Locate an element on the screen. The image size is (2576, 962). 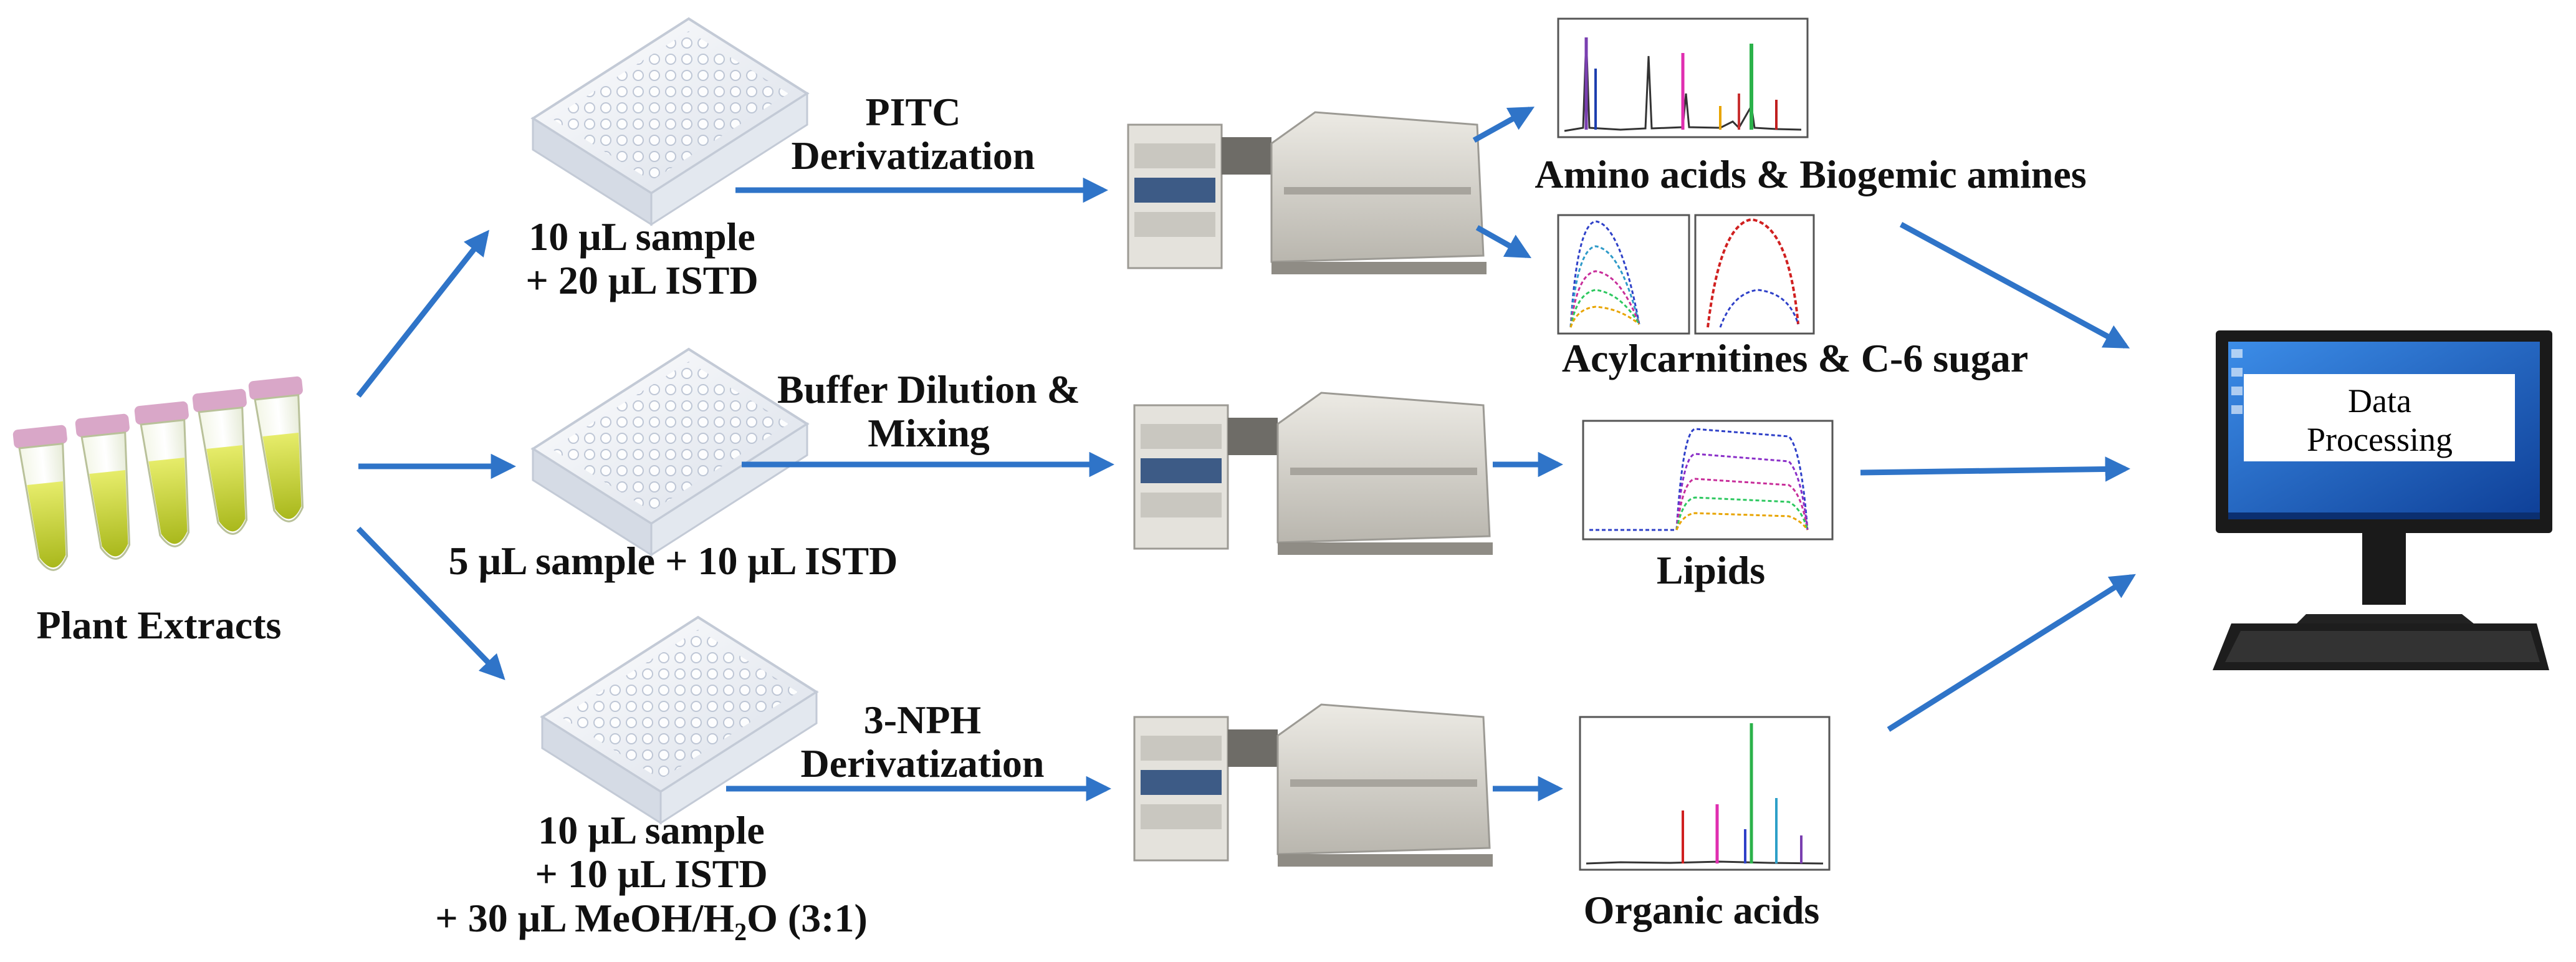
step-label-nph: 3-NPH Derivatization is located at coordinates (923, 742).